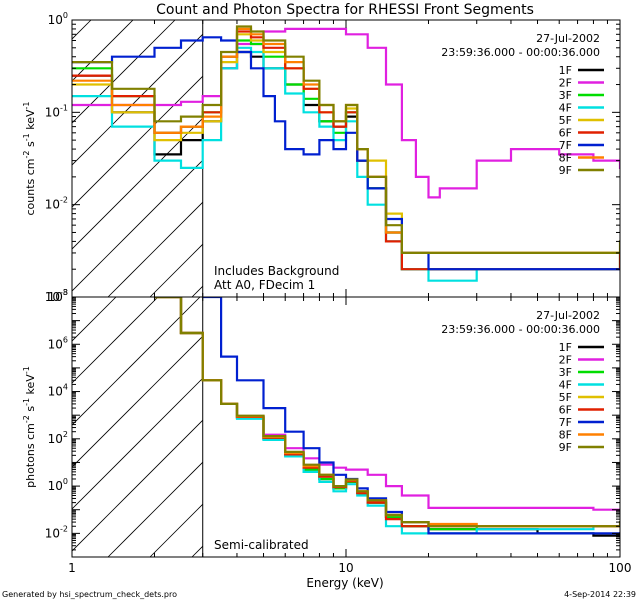  What do you see at coordinates (276, 271) in the screenshot?
I see `annotation-text: Includes Background` at bounding box center [276, 271].